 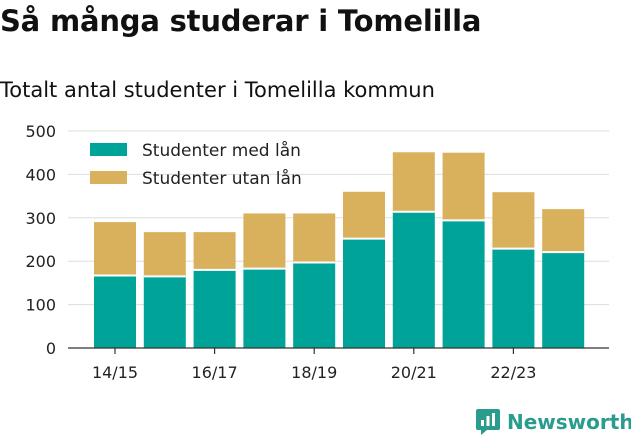 What do you see at coordinates (221, 150) in the screenshot?
I see `legend-label: Studenter med lån` at bounding box center [221, 150].